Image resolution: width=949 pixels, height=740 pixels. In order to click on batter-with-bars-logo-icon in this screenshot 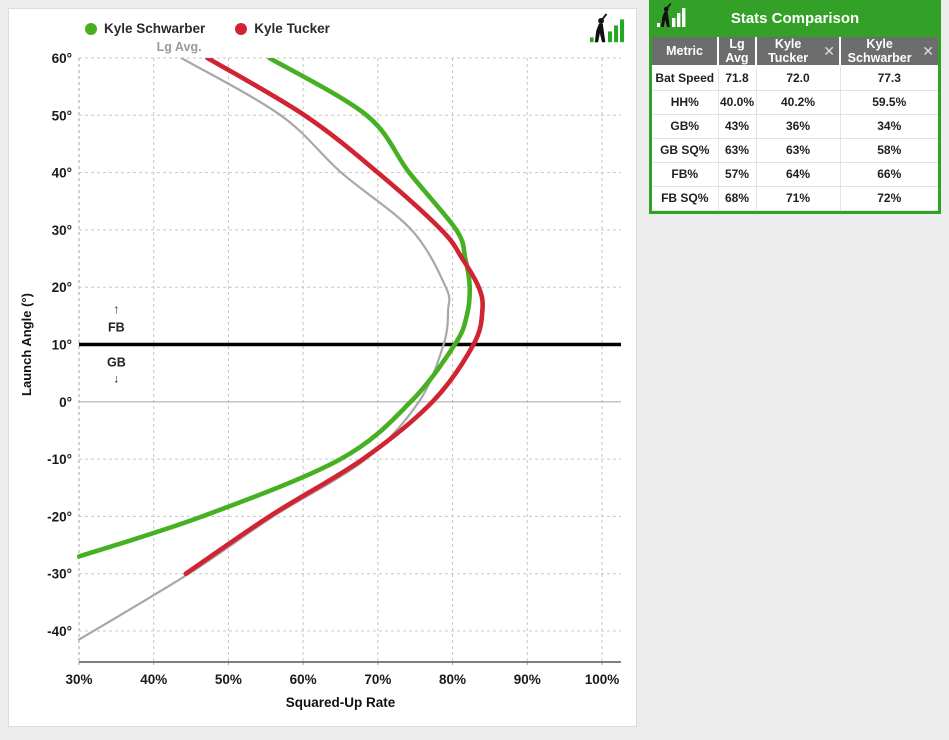, I will do `click(608, 31)`.